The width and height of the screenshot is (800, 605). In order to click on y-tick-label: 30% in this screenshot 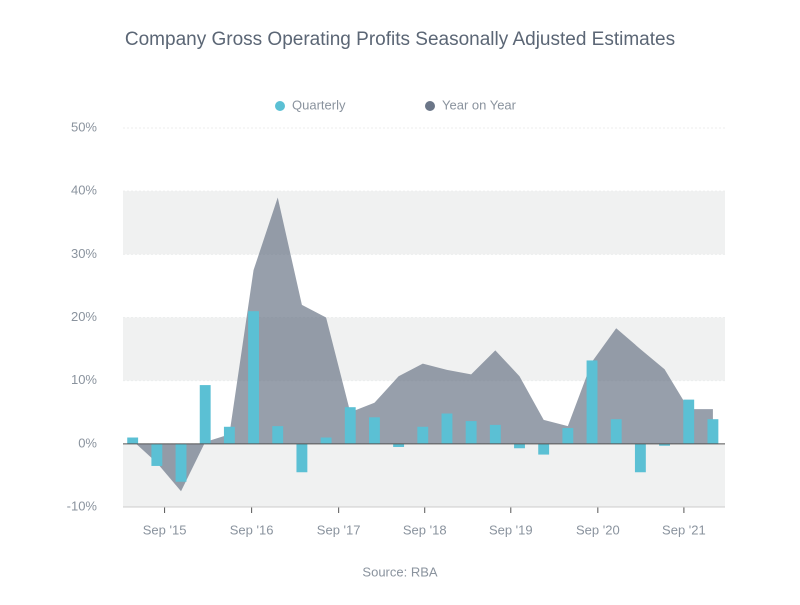, I will do `click(84, 253)`.